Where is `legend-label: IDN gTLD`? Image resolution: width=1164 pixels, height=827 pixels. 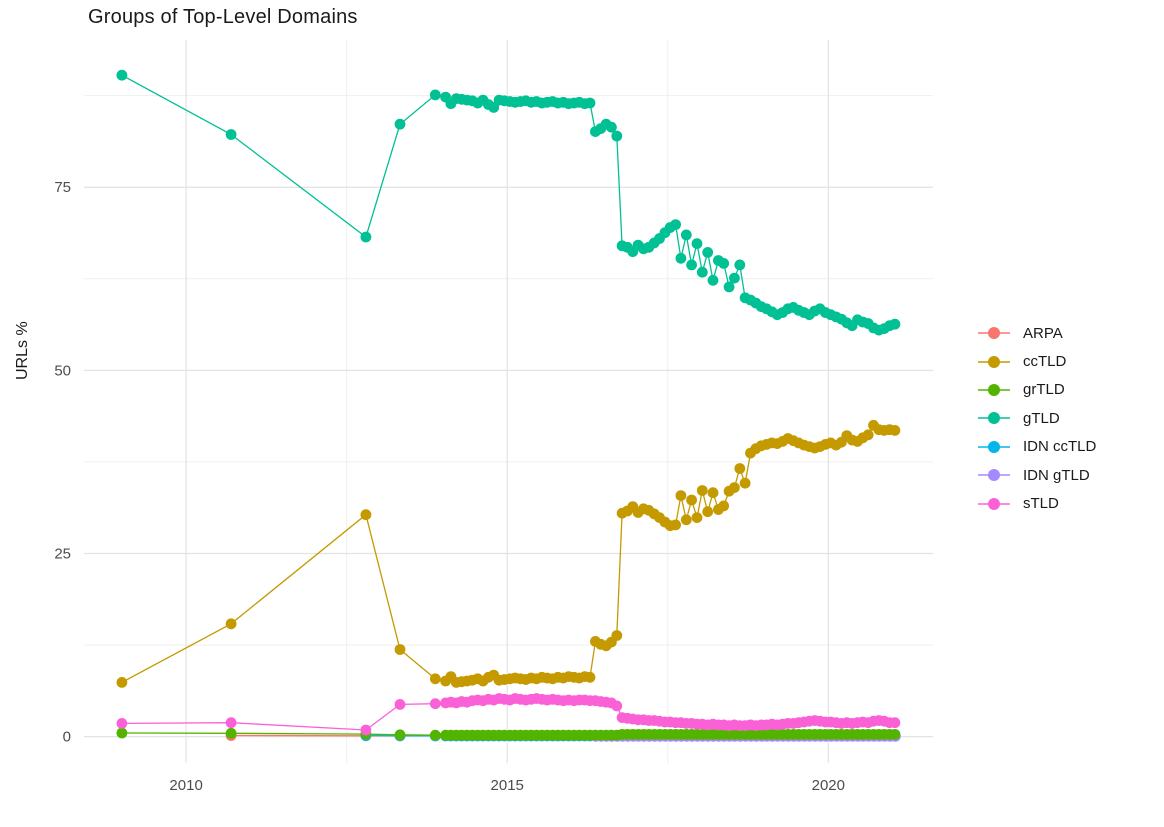
legend-label: IDN gTLD is located at coordinates (1056, 475).